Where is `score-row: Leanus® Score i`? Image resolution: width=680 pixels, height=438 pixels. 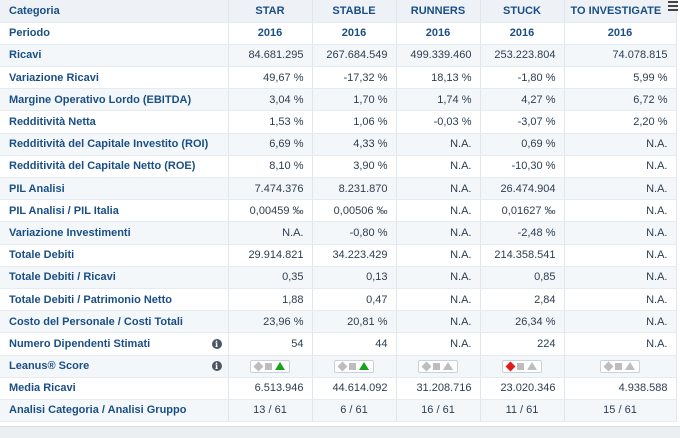
score-row: Leanus® Score i is located at coordinates (338, 366).